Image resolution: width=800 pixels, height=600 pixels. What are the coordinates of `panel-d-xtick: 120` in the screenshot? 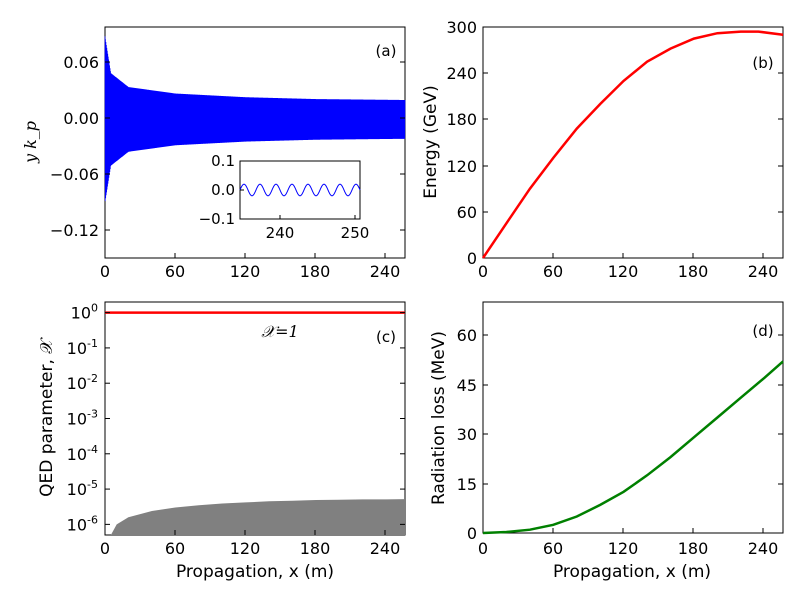 It's located at (623, 548).